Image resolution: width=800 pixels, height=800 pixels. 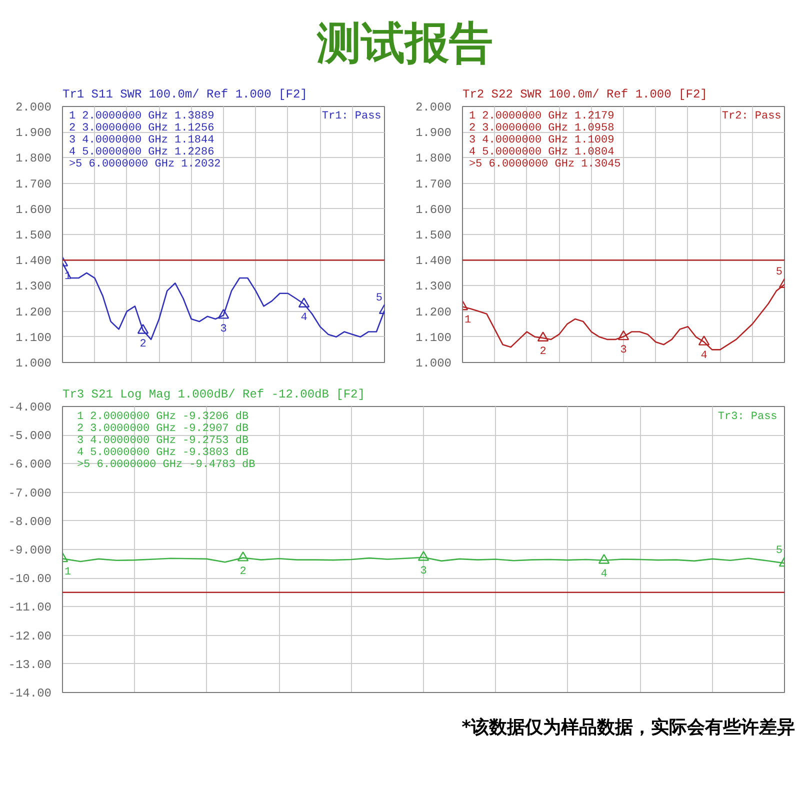 I want to click on text: *该数据仅为样品数据，实际会有些许差异, so click(x=628, y=728).